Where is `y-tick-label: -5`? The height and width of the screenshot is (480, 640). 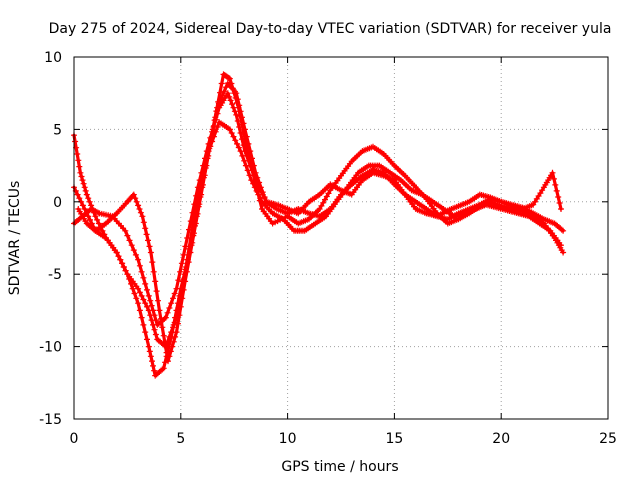 y-tick-label: -5 is located at coordinates (55, 275).